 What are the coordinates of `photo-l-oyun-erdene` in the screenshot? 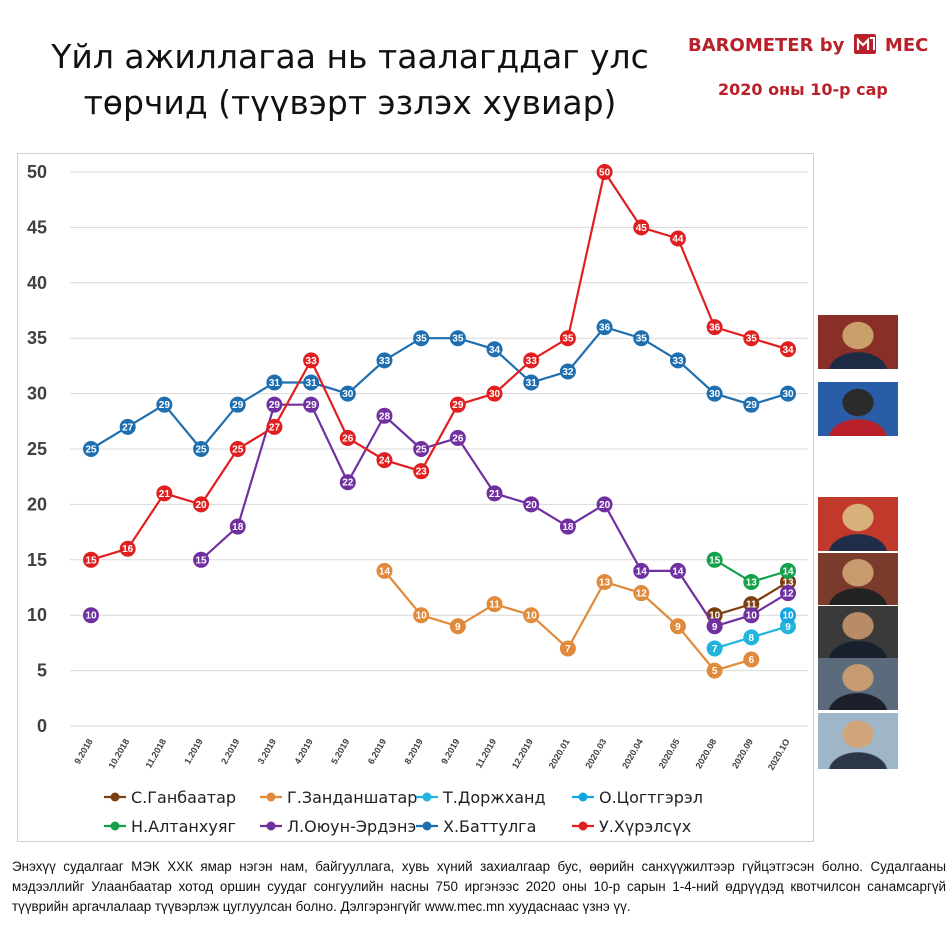 It's located at (858, 524).